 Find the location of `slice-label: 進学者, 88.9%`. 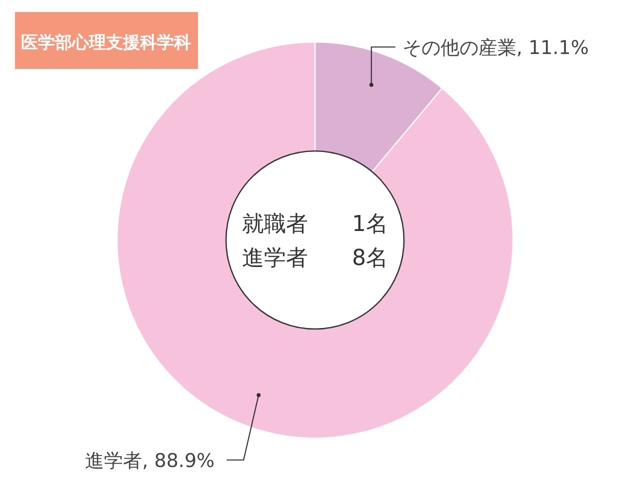

slice-label: 進学者, 88.9% is located at coordinates (150, 461).